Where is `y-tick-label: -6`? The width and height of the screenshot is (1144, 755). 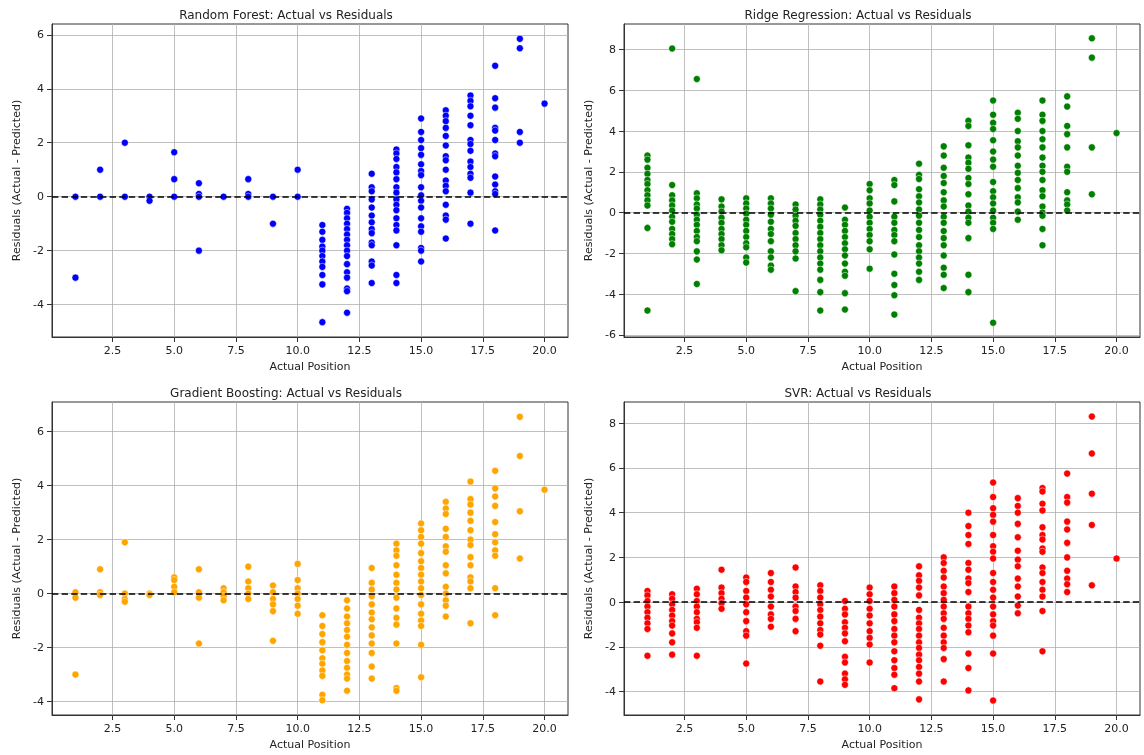 y-tick-label: -6 is located at coordinates (610, 335).